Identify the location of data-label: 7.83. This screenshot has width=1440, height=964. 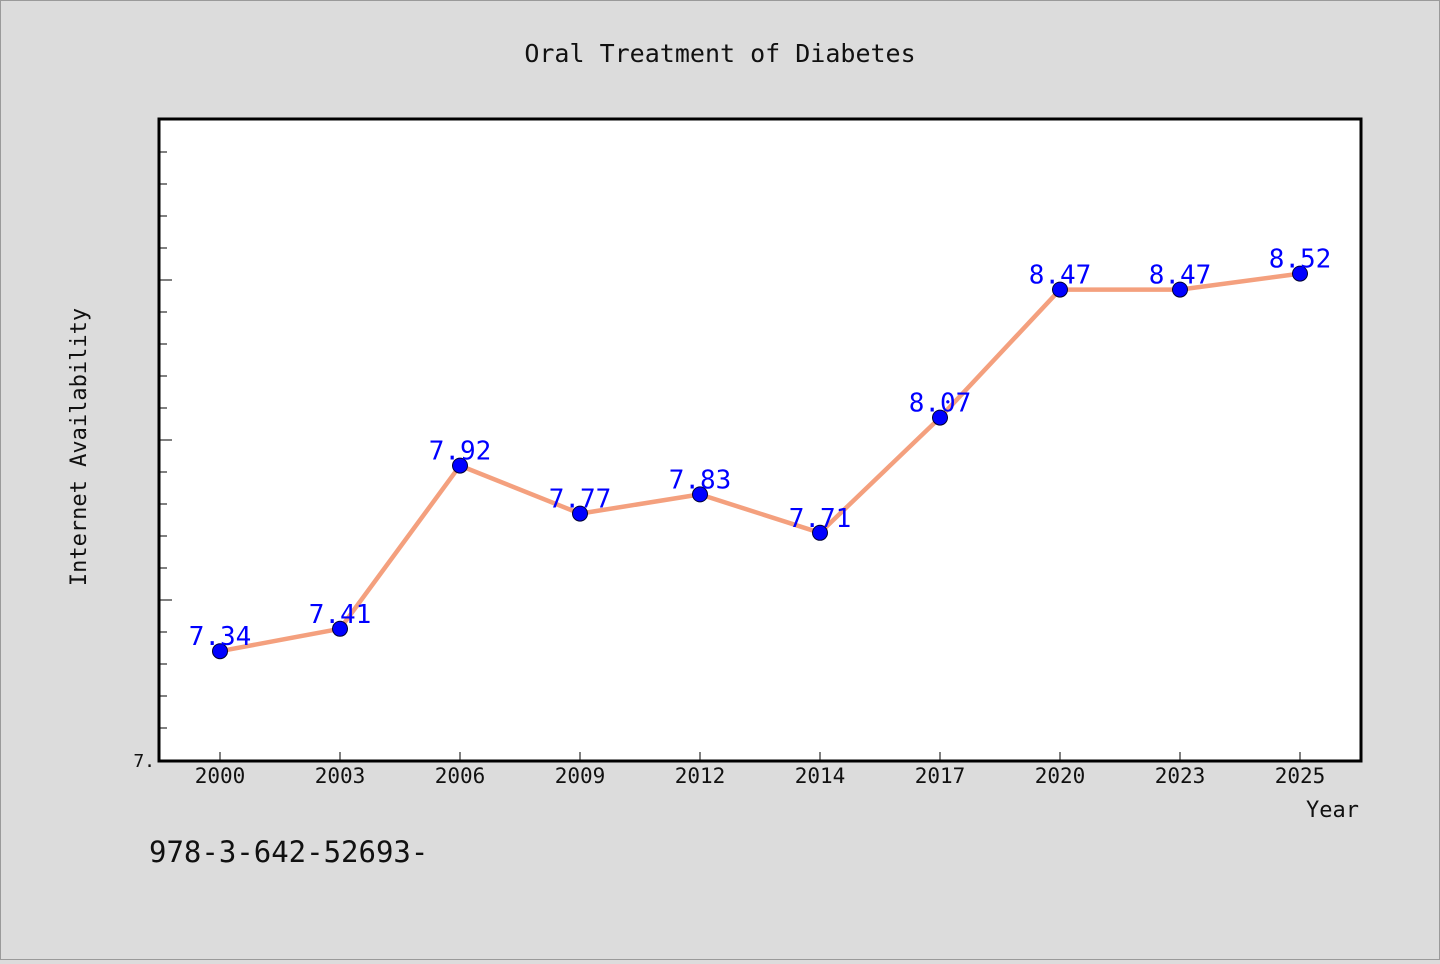
(700, 480).